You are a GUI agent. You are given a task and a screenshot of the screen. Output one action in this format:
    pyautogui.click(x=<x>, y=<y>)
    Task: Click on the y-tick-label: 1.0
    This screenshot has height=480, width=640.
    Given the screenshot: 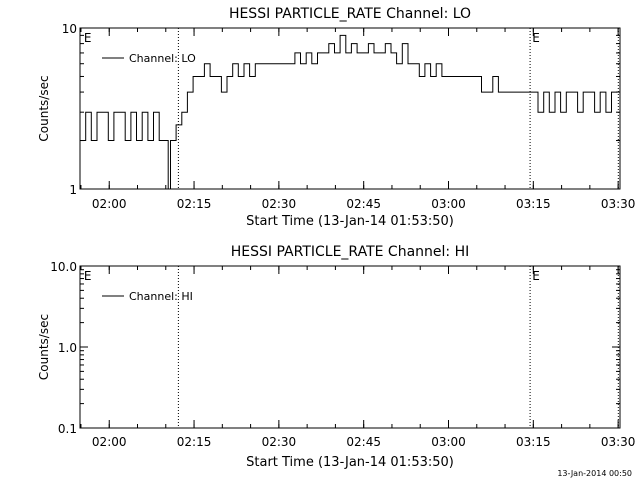 What is the action you would take?
    pyautogui.click(x=67, y=348)
    